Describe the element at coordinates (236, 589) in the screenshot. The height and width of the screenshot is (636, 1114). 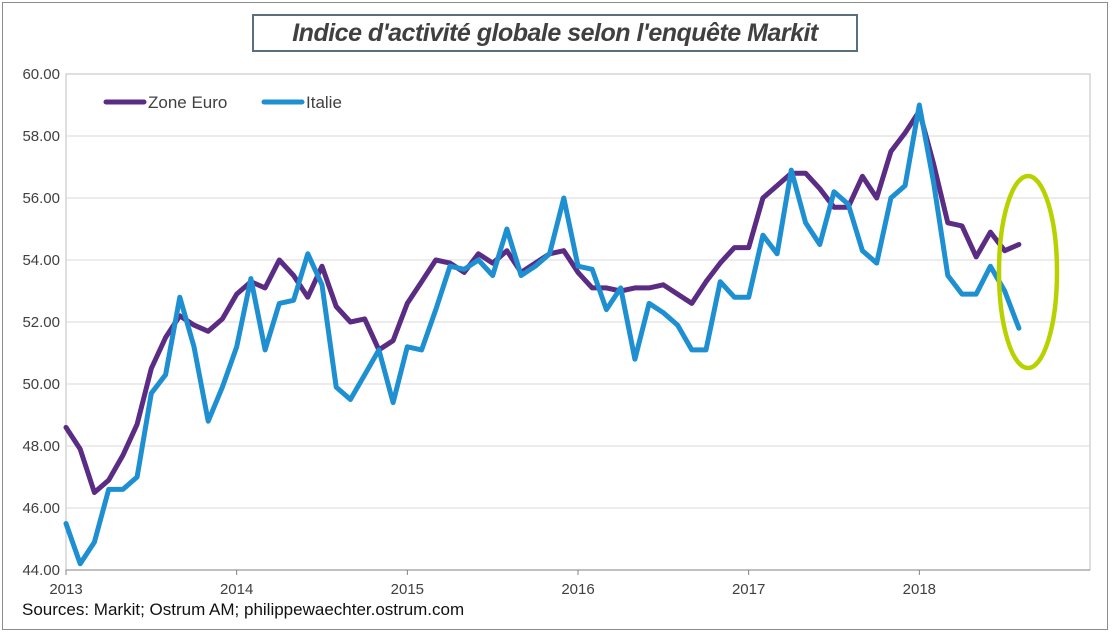
I see `x-tick-label: 2014` at that location.